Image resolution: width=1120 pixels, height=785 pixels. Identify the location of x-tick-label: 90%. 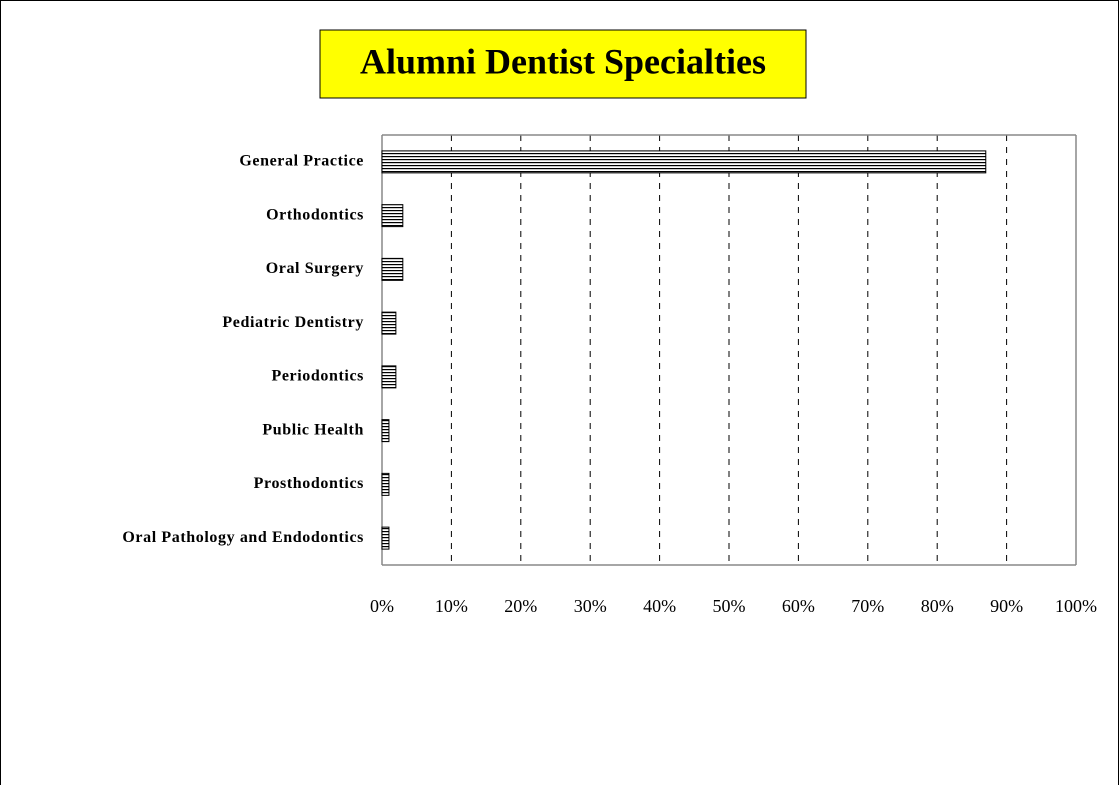
(1006, 606).